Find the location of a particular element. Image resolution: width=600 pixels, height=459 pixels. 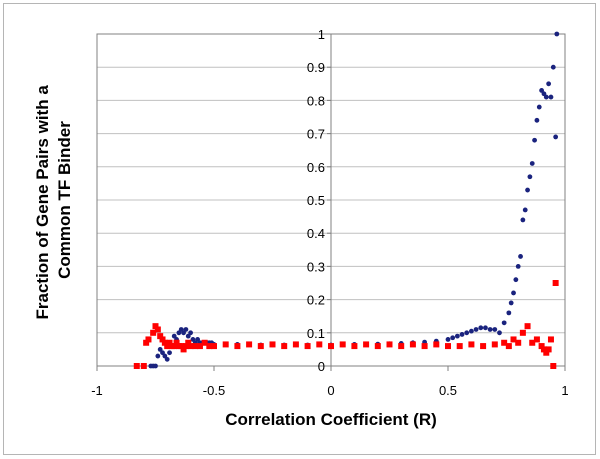

y-tick-label: 0.7 is located at coordinates (316, 134).